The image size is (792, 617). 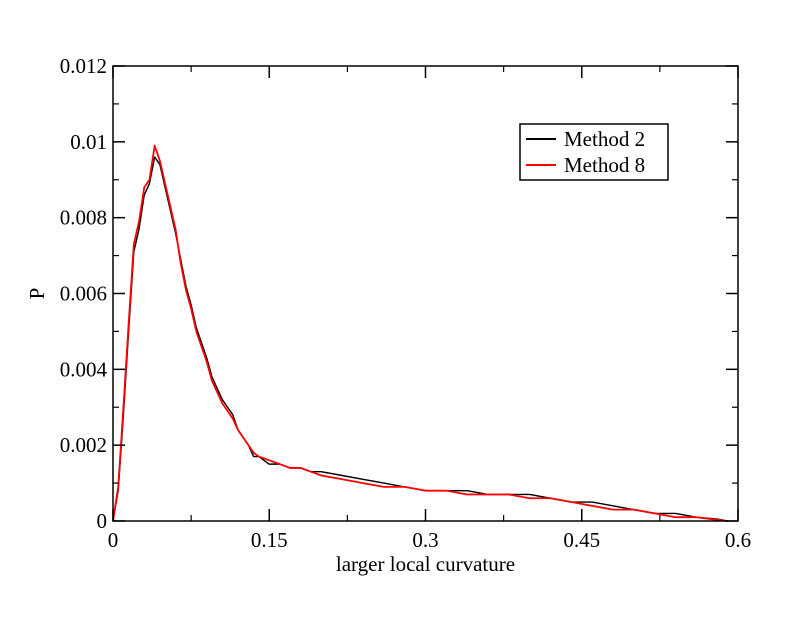 What do you see at coordinates (113, 540) in the screenshot?
I see `x-tick-label: 0` at bounding box center [113, 540].